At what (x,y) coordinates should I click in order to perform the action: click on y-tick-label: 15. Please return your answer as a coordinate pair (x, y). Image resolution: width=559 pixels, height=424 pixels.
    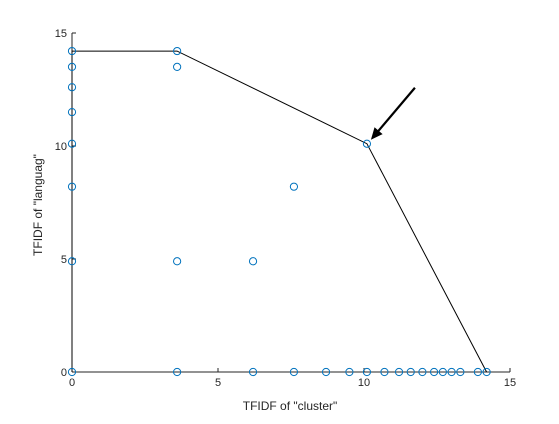
    Looking at the image, I should click on (61, 34).